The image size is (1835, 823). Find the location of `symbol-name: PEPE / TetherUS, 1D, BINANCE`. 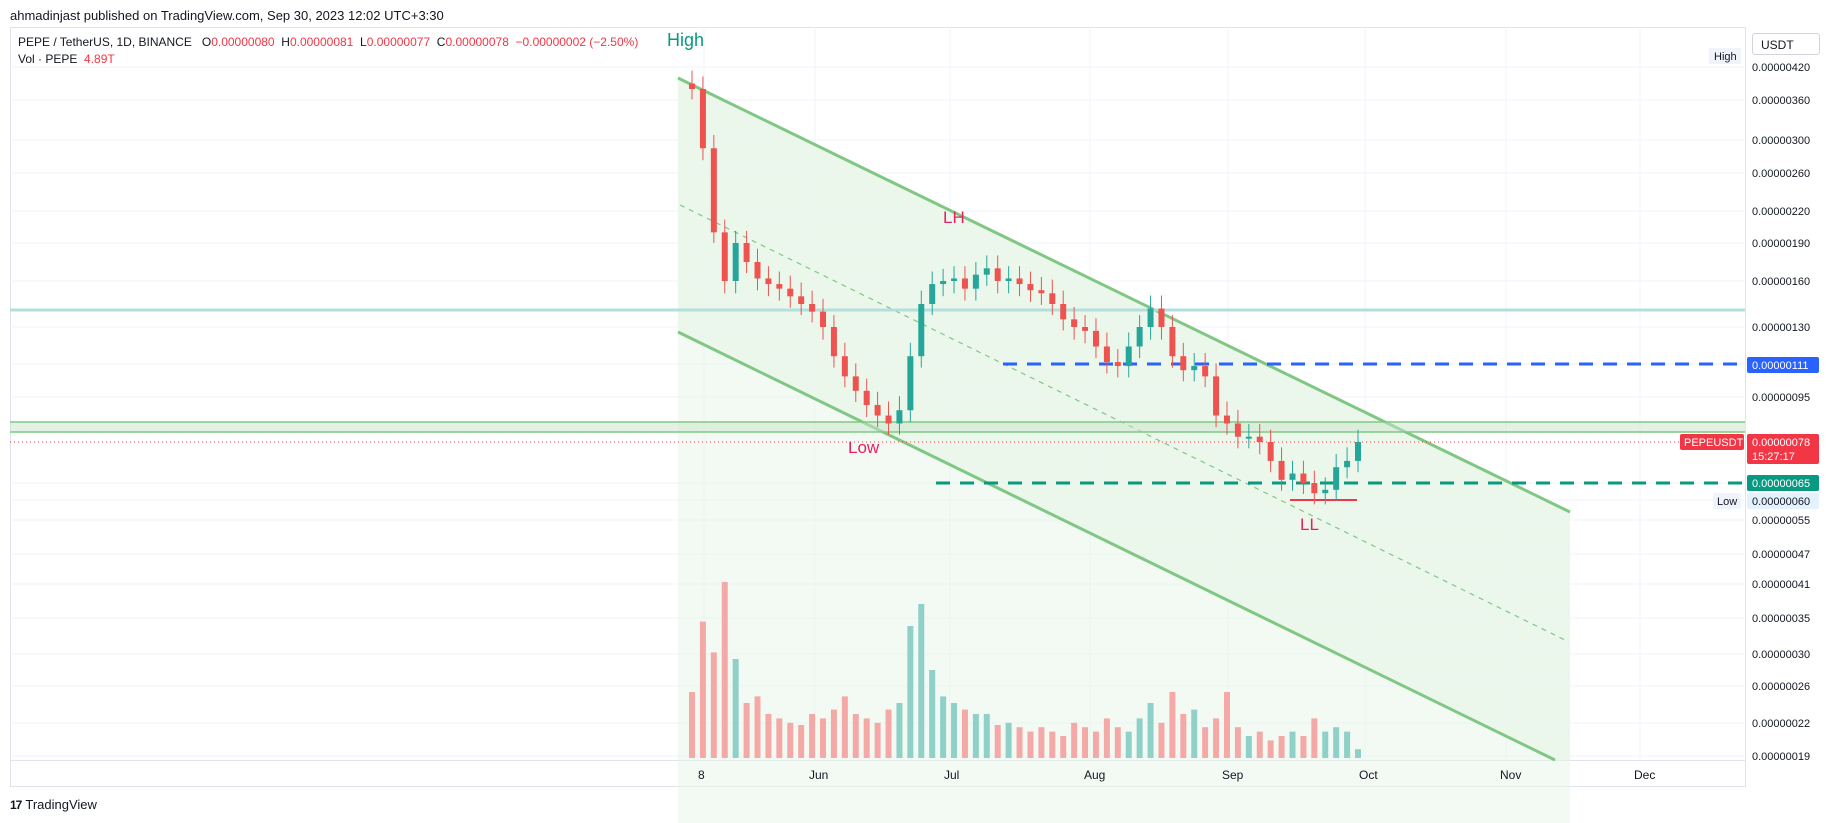

symbol-name: PEPE / TetherUS, 1D, BINANCE is located at coordinates (105, 42).